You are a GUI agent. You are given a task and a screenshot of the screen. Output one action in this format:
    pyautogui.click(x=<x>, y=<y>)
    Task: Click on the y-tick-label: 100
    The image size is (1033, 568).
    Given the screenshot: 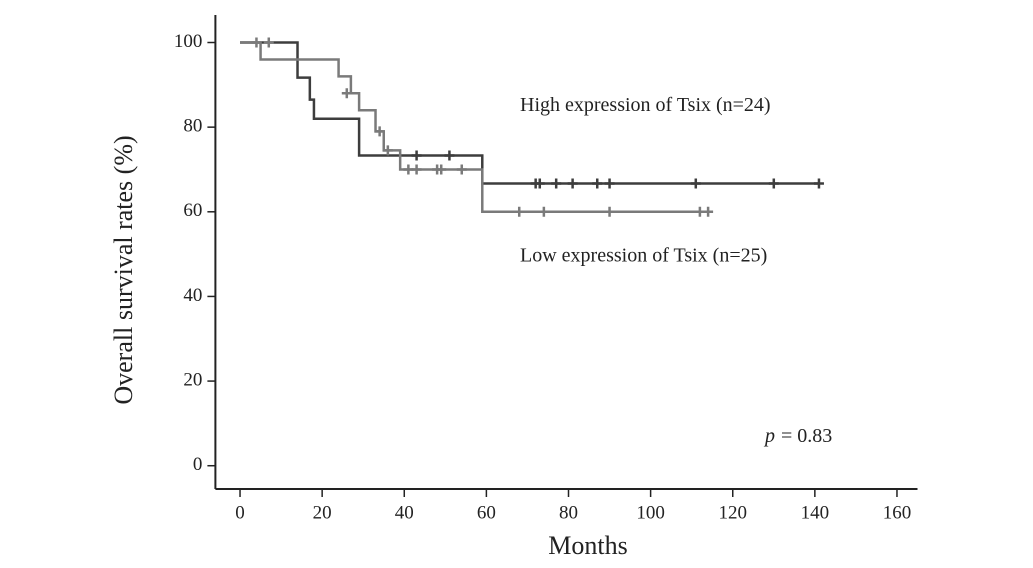 What is the action you would take?
    pyautogui.click(x=188, y=41)
    